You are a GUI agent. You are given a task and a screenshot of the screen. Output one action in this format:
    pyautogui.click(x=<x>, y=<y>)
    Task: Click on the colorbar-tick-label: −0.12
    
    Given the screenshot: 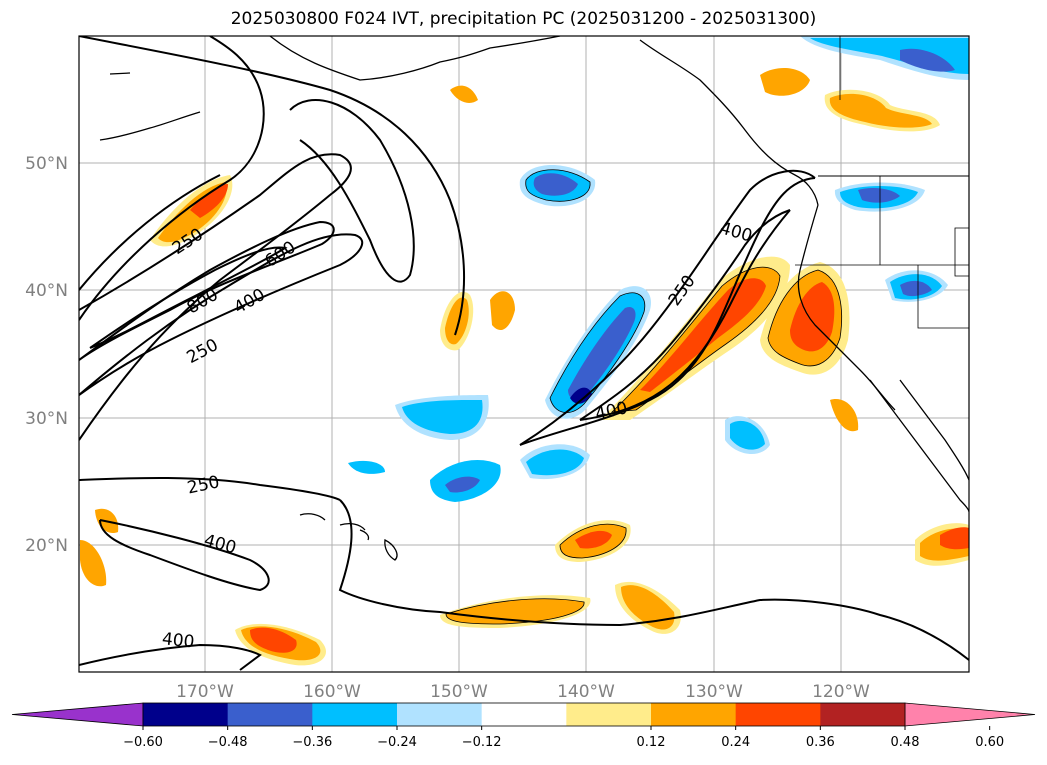 What is the action you would take?
    pyautogui.click(x=482, y=742)
    